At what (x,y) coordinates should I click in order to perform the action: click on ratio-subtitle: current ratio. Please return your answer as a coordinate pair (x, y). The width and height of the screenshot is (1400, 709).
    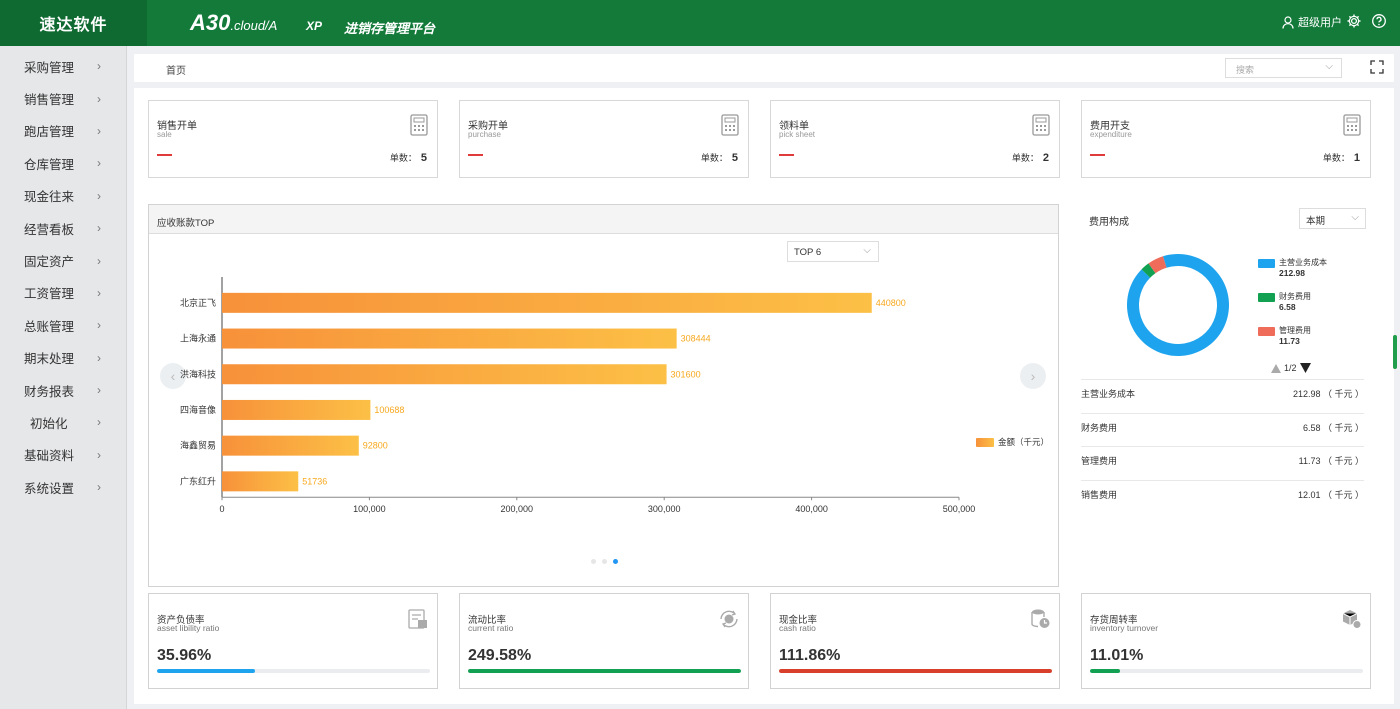
    Looking at the image, I should click on (491, 628).